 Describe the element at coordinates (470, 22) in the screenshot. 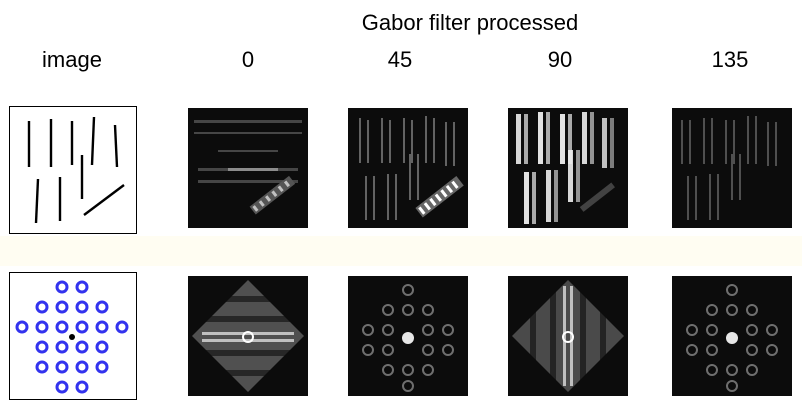

I see `figure-title: Gabor filter processed` at that location.